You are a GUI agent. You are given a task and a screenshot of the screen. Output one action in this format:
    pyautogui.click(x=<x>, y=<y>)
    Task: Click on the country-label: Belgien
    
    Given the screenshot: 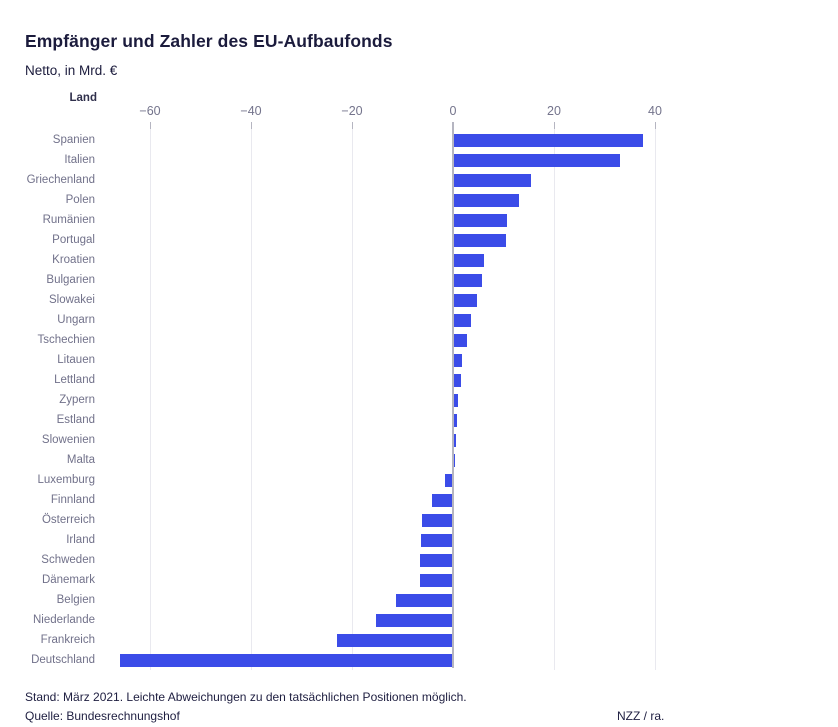 What is the action you would take?
    pyautogui.click(x=75, y=600)
    